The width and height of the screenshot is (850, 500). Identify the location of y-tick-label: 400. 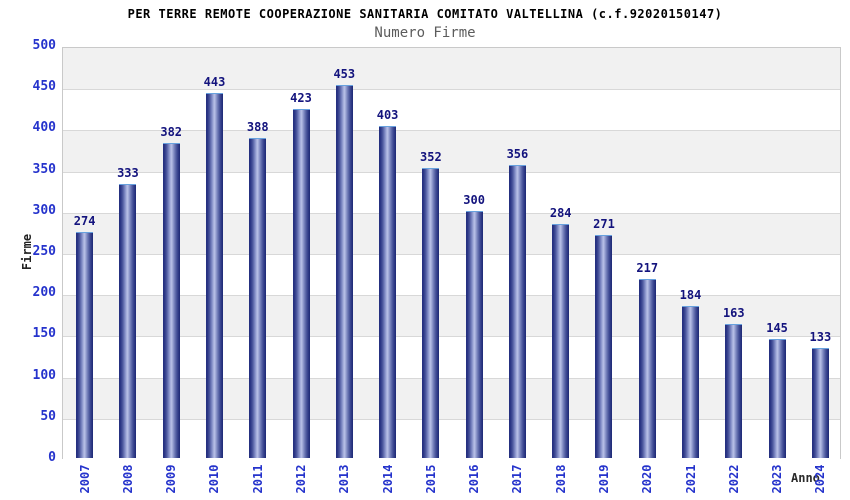
(44, 128).